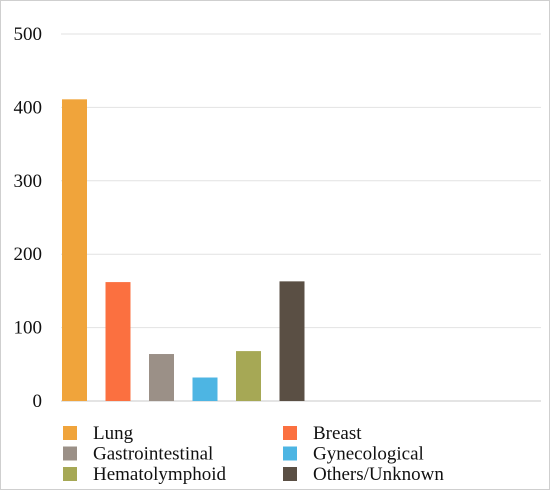 The width and height of the screenshot is (550, 491). What do you see at coordinates (113, 433) in the screenshot?
I see `legend-label: Lung` at bounding box center [113, 433].